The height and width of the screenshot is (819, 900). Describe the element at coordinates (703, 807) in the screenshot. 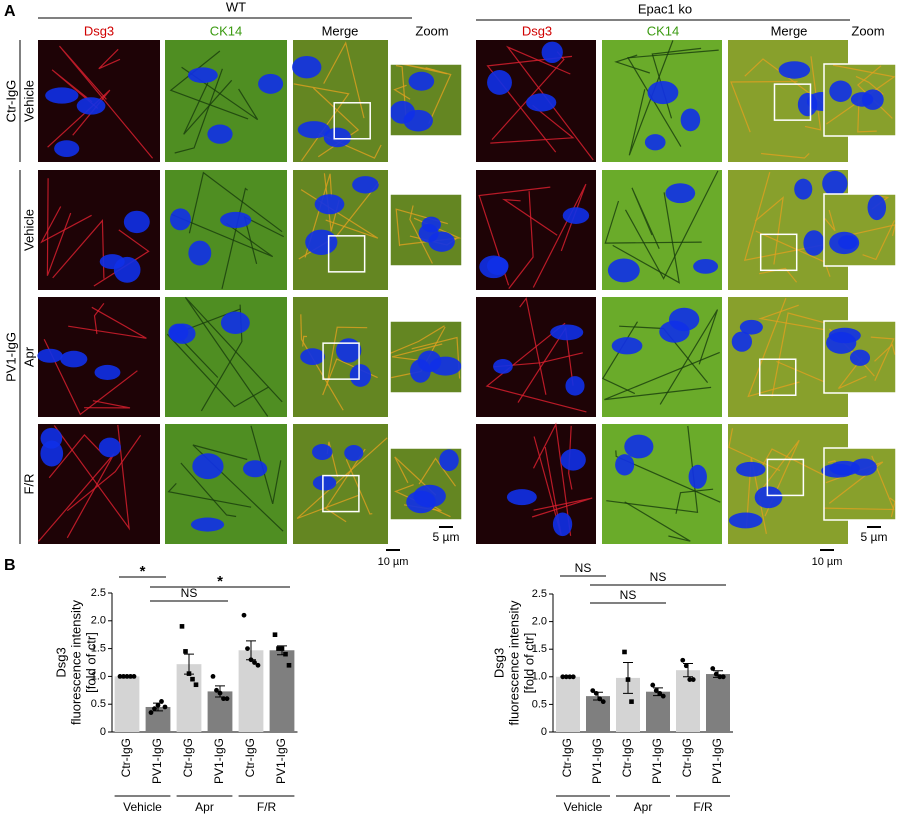

I see `group-label: F/R` at that location.